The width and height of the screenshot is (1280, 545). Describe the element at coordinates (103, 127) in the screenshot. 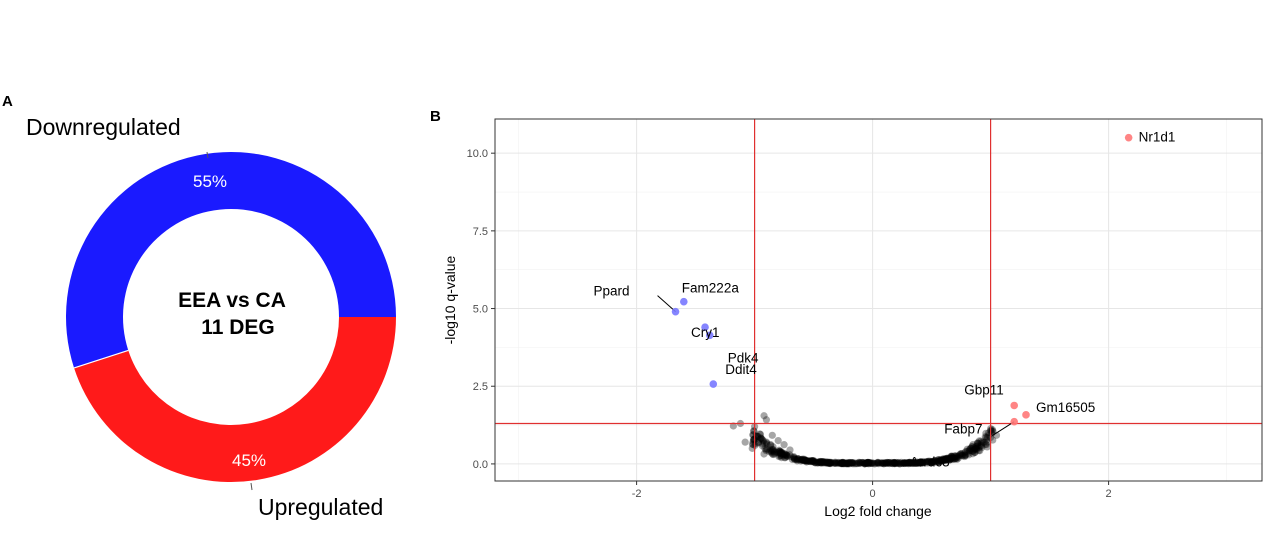

I see `label-downregulated: Downregulated` at that location.